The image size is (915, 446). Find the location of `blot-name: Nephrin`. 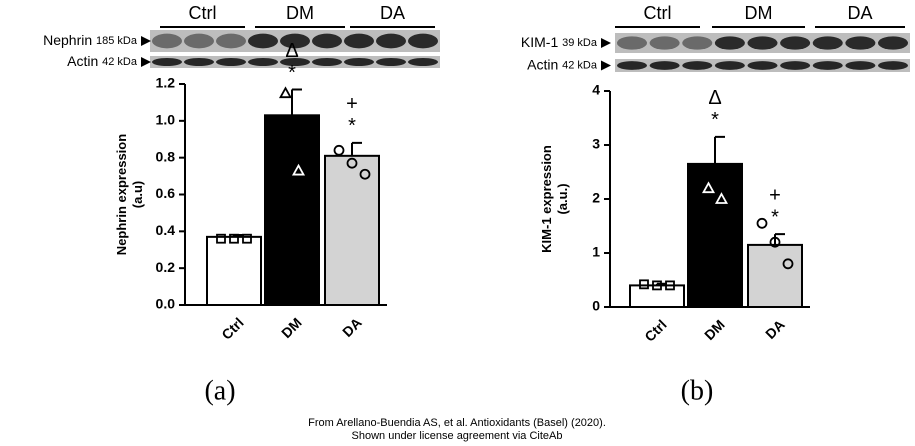

blot-name: Nephrin is located at coordinates (67, 40).